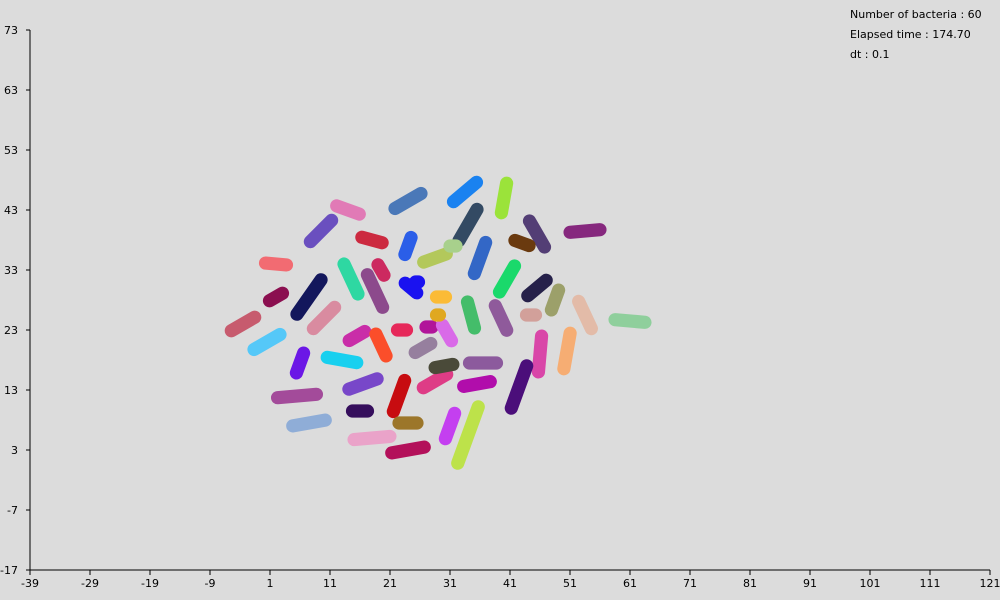 This screenshot has height=600, width=1000. I want to click on x-tick-label: 101, so click(870, 583).